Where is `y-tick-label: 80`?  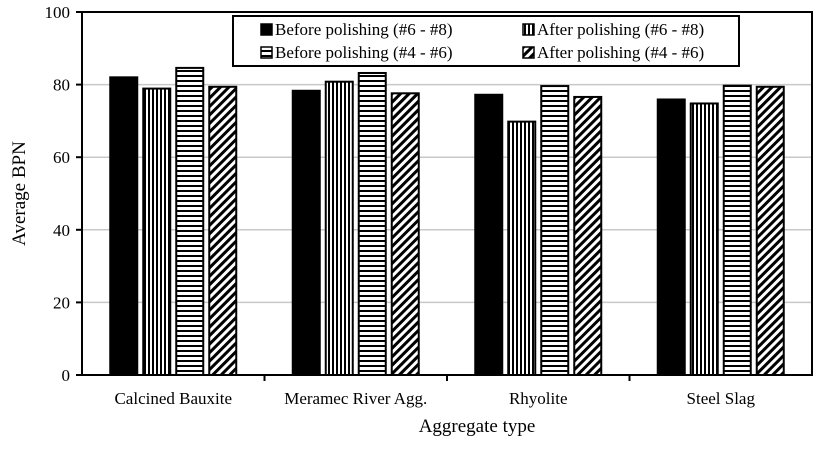
y-tick-label: 80 is located at coordinates (61, 85).